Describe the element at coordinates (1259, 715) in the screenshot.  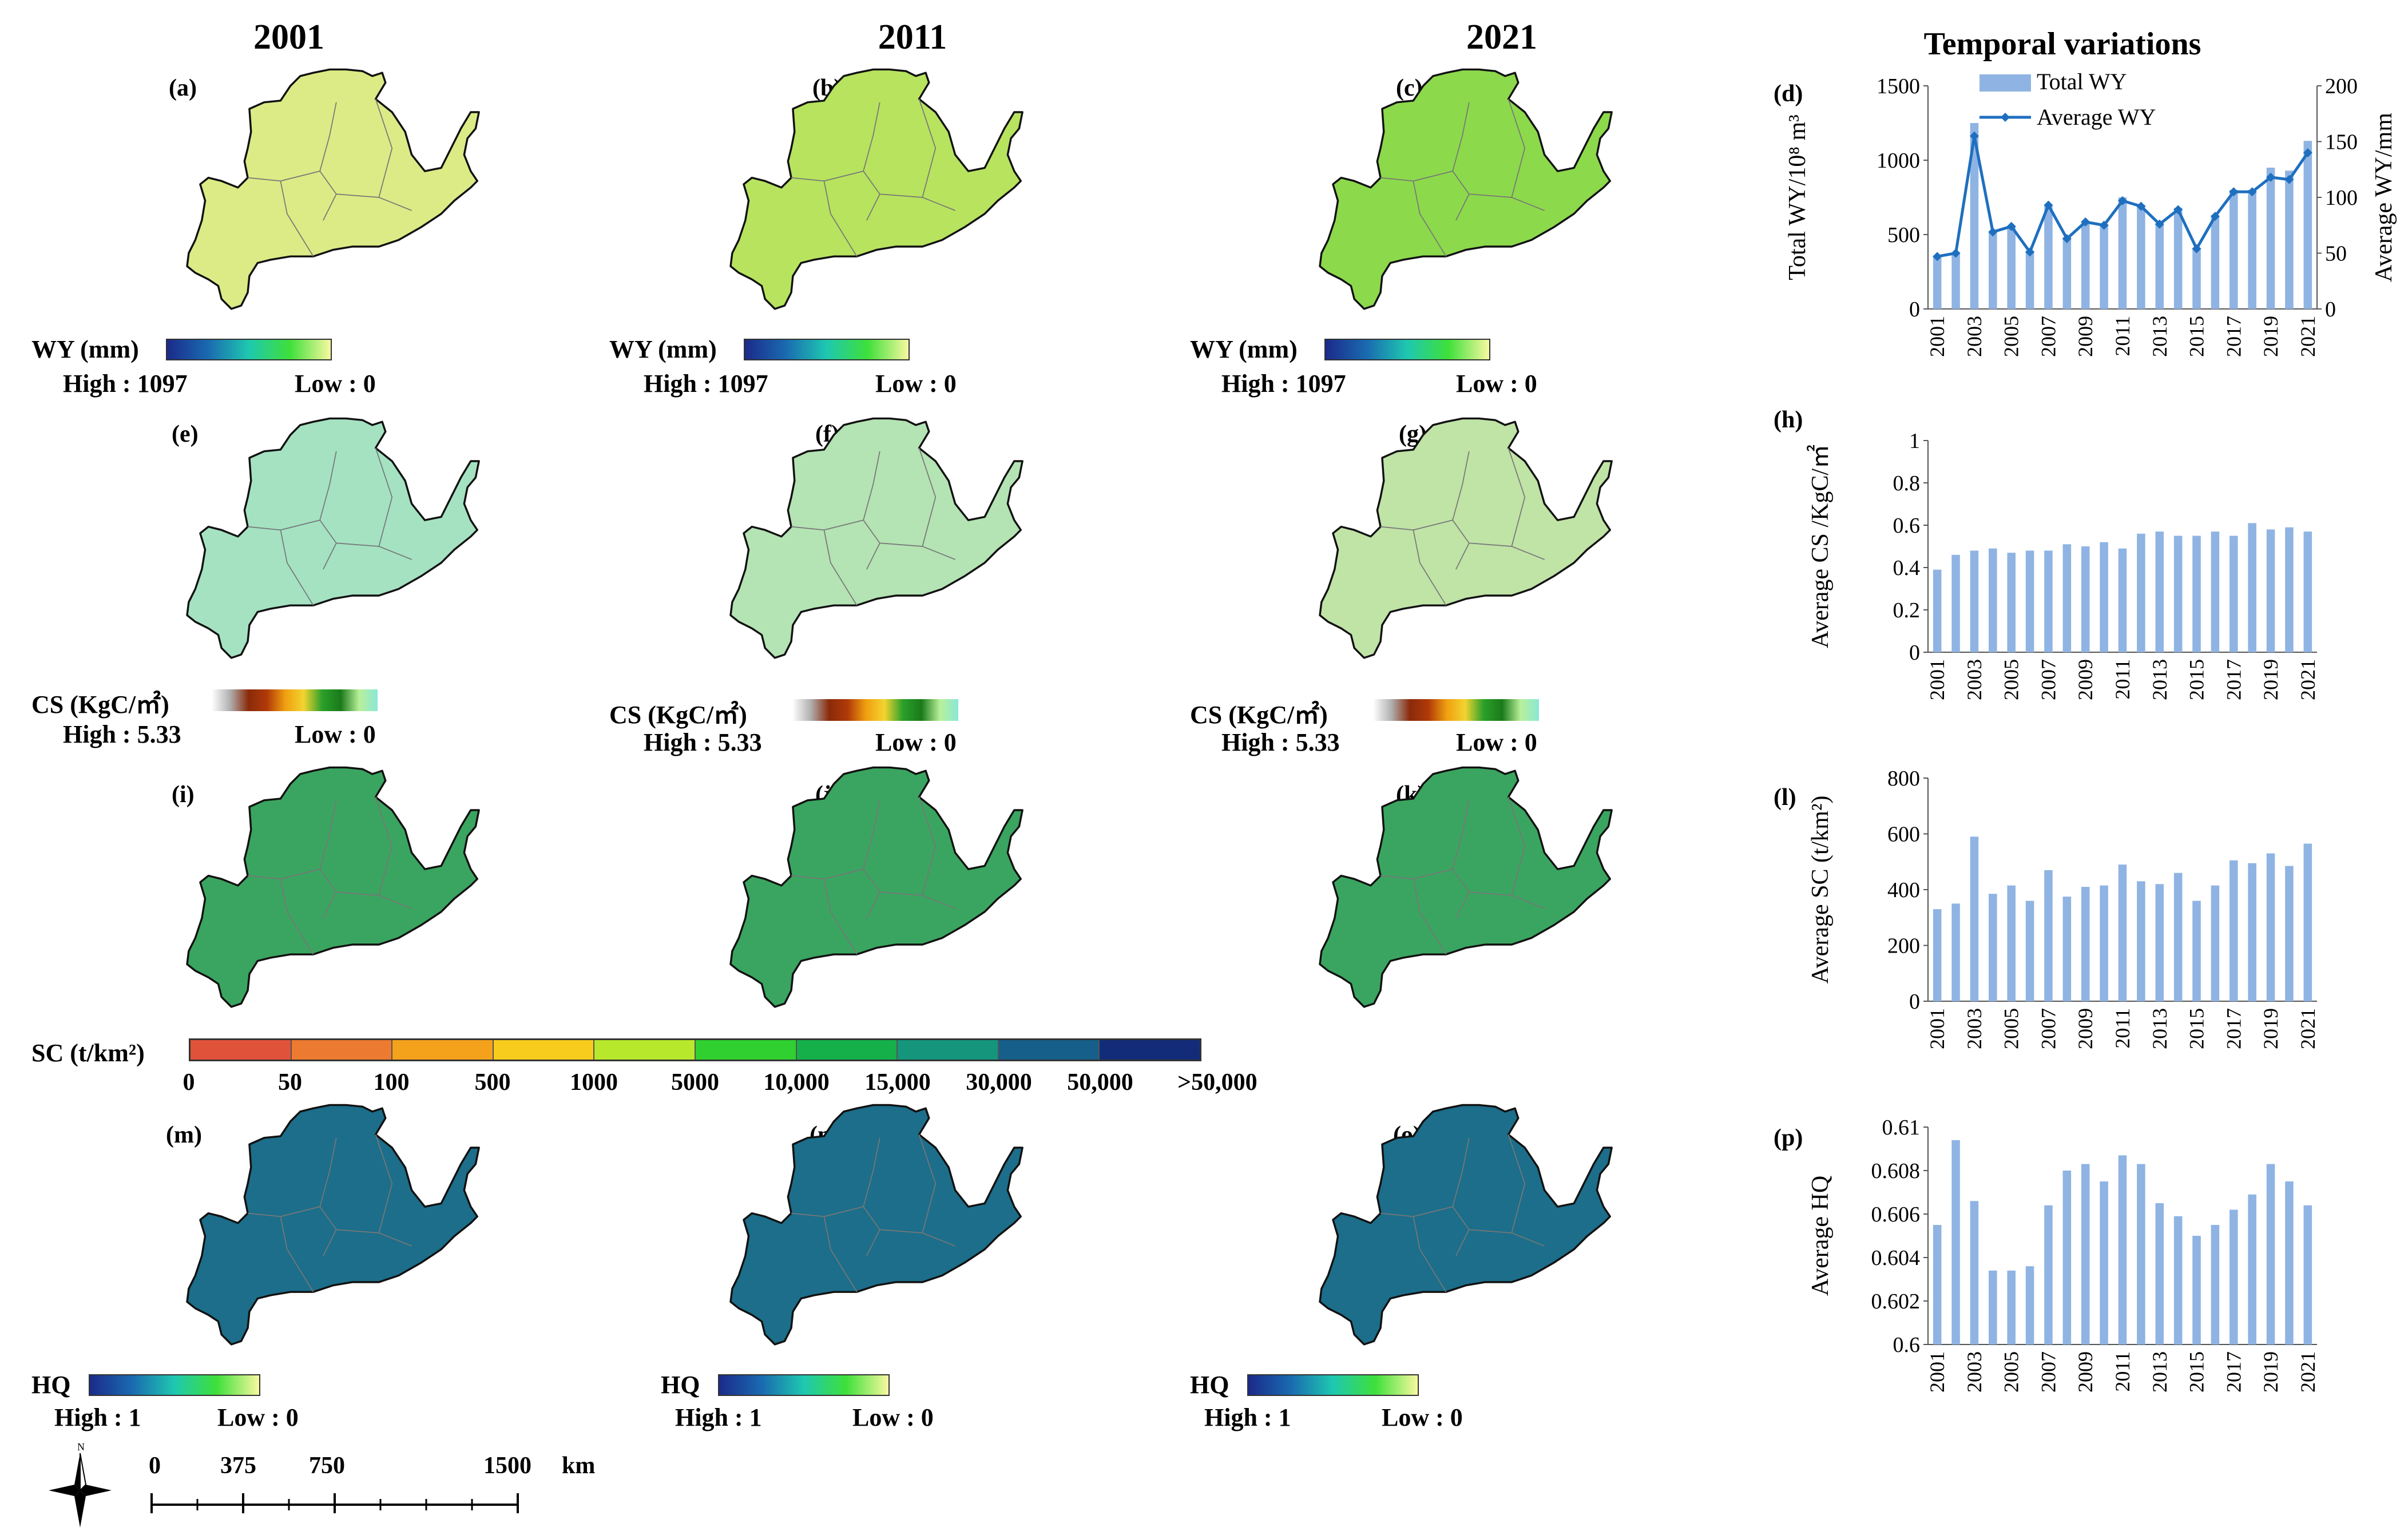
I see `cs-legend-title-2021: CS (KgC/㎡)` at that location.